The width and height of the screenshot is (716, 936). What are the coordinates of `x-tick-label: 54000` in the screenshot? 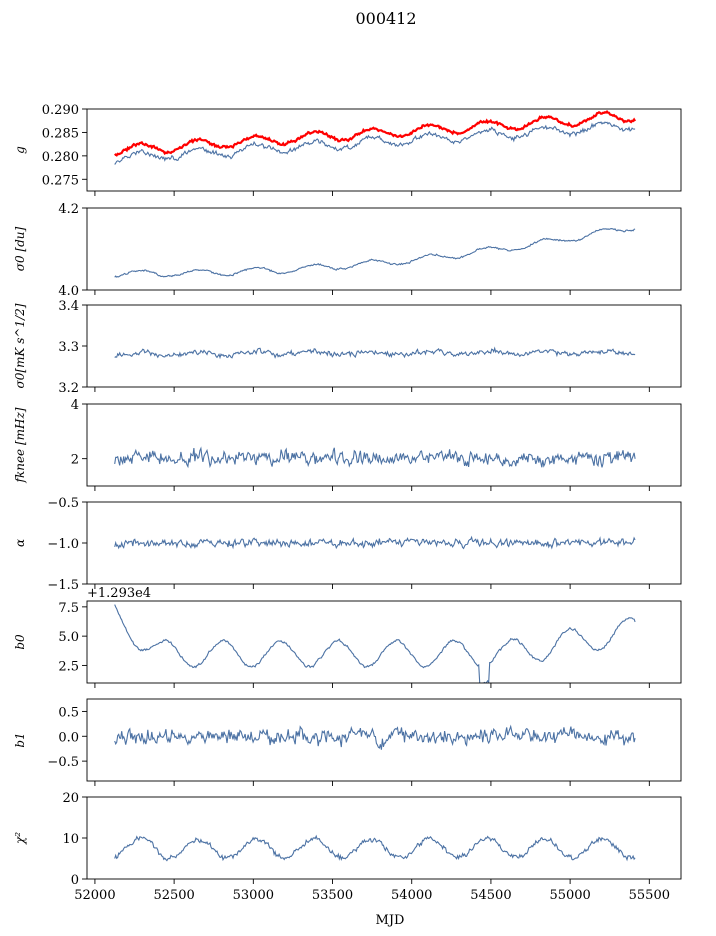 It's located at (411, 895).